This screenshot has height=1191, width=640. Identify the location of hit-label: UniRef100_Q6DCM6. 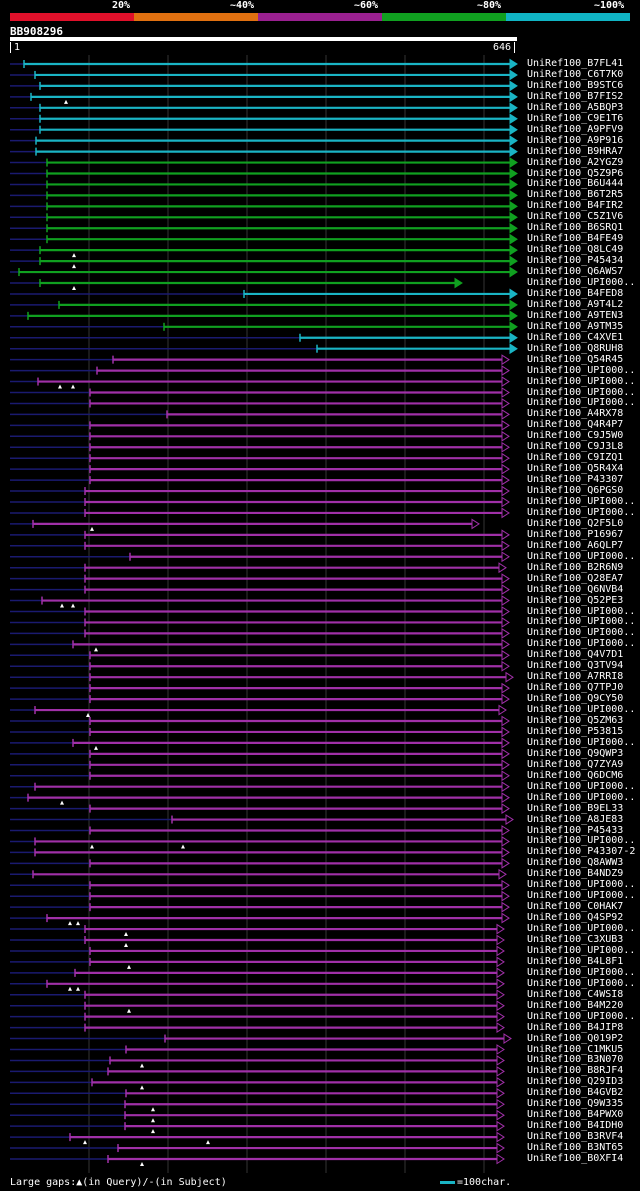
(575, 775).